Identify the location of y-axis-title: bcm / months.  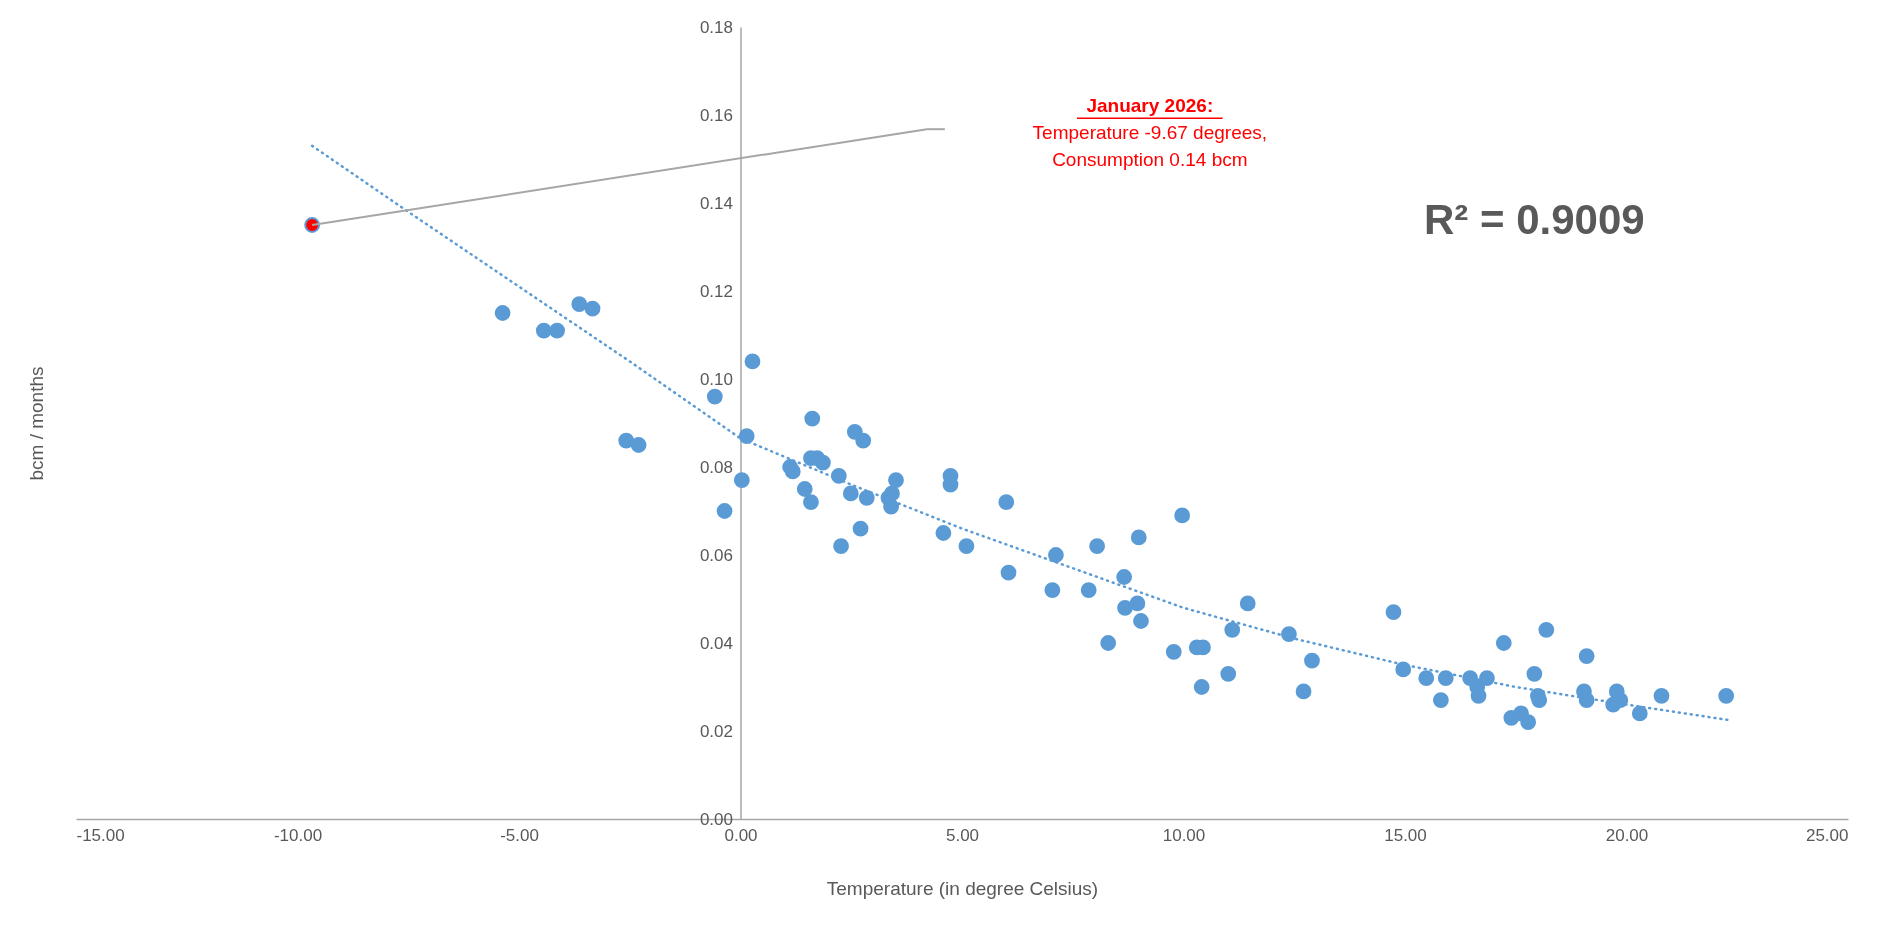
(36, 423).